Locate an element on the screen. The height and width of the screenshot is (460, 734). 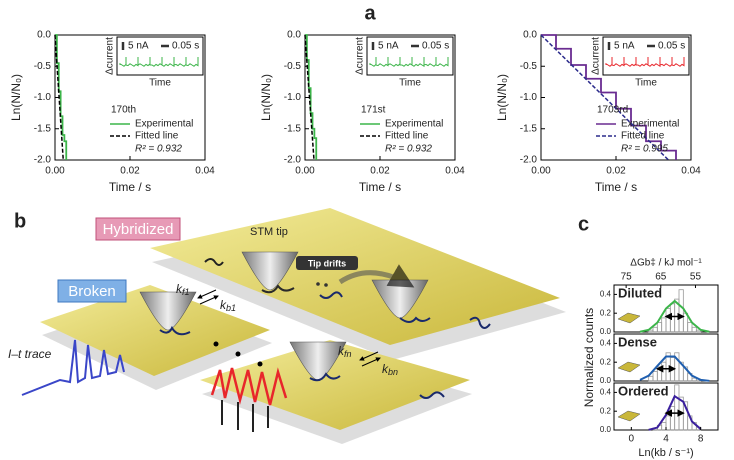
stm-tip is located at coordinates (168, 311).